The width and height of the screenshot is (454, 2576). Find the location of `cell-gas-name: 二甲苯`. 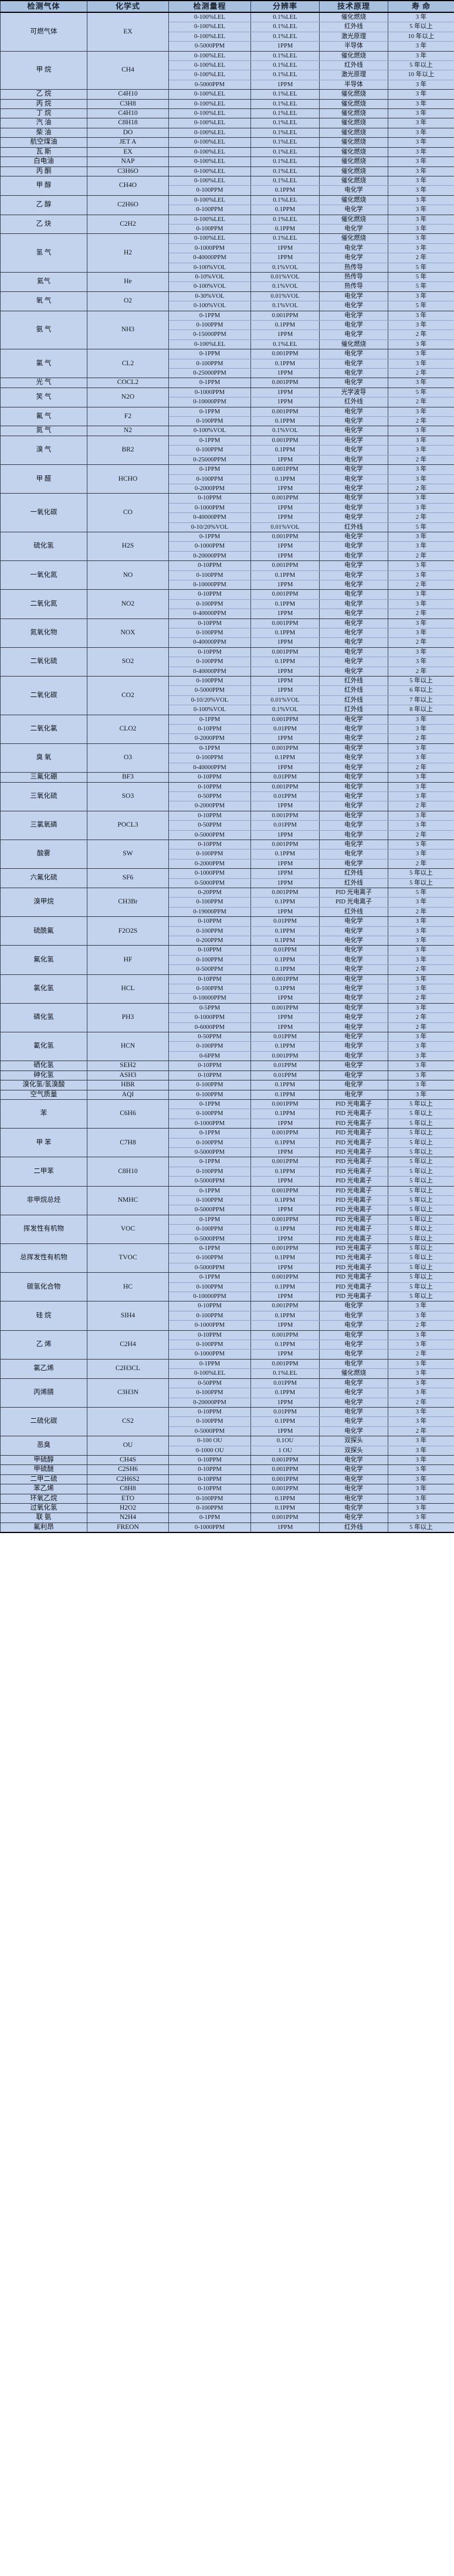

cell-gas-name: 二甲苯 is located at coordinates (43, 1172).